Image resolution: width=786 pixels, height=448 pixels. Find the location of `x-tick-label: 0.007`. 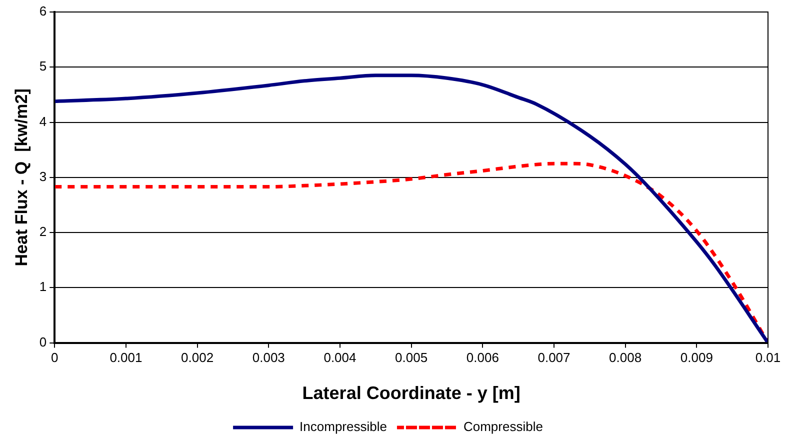

x-tick-label: 0.007 is located at coordinates (554, 358).